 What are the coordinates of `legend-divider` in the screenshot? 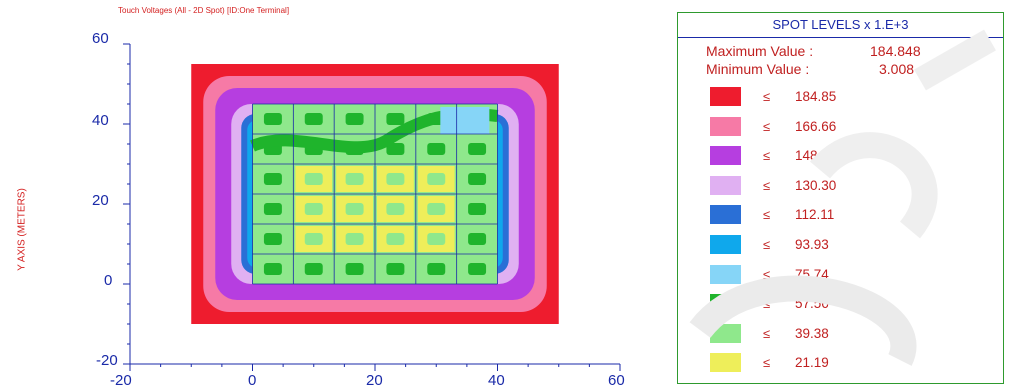 It's located at (840, 37).